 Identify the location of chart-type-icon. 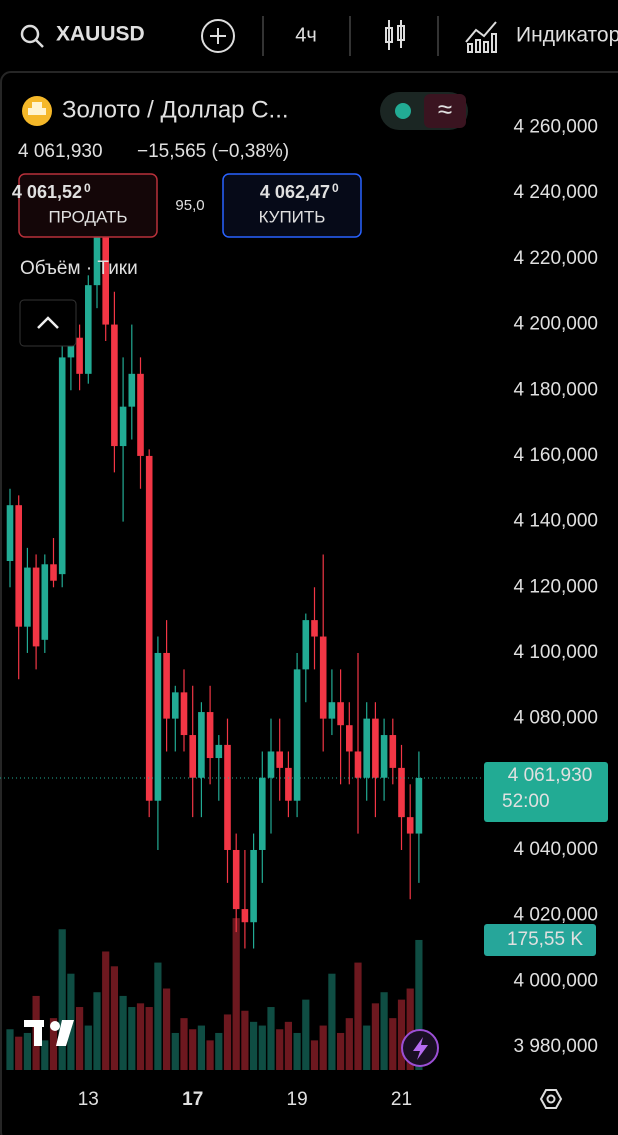
(395, 35).